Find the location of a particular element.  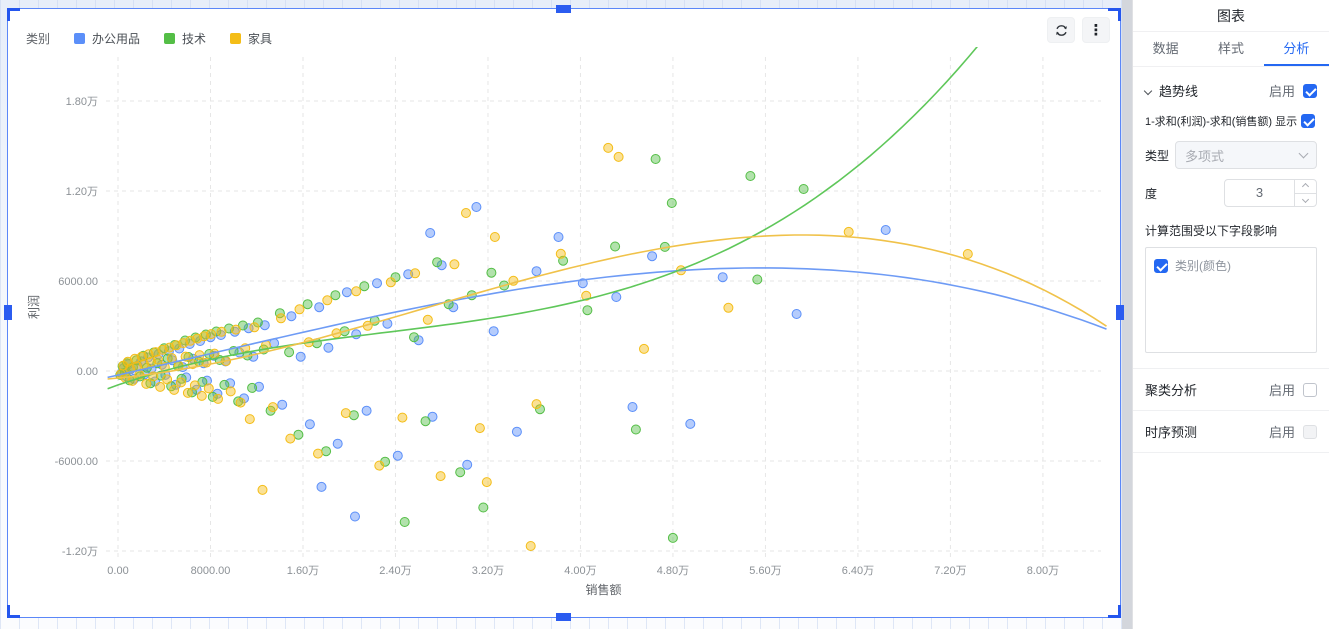

legend-swatch-blue is located at coordinates (80, 38).